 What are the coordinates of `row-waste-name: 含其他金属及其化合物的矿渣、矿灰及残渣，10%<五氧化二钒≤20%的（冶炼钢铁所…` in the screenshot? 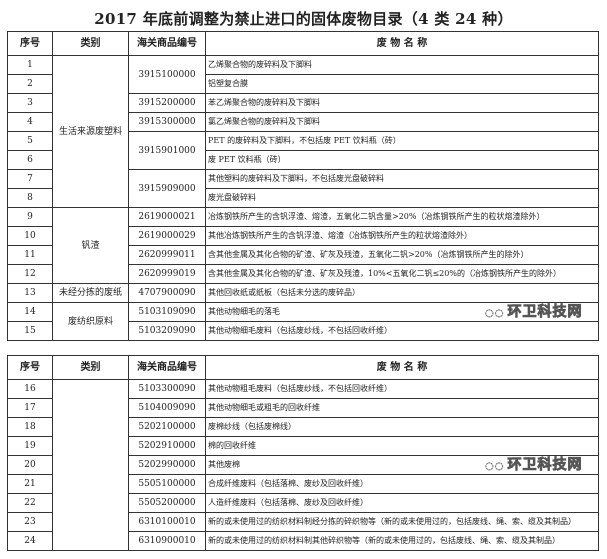 It's located at (402, 274).